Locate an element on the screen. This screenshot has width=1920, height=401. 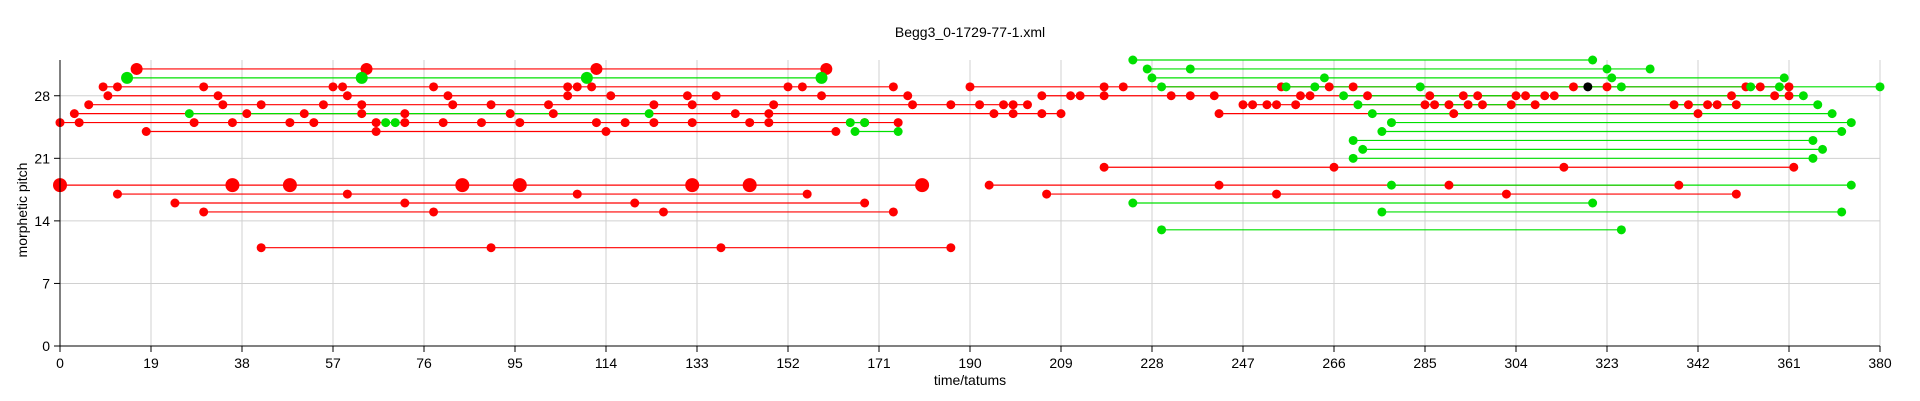
x-tick-label: 323 is located at coordinates (1607, 363).